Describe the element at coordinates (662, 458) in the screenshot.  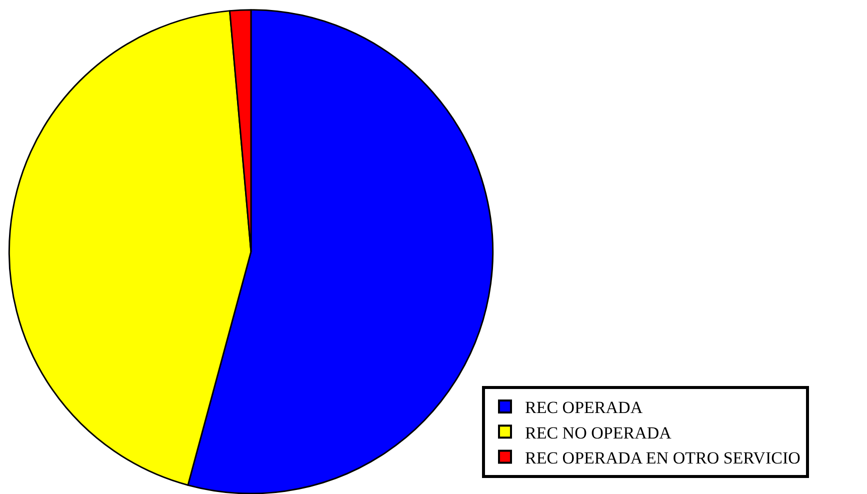
I see `legend-label: REC OPERADA EN OTRO SERVICIO` at that location.